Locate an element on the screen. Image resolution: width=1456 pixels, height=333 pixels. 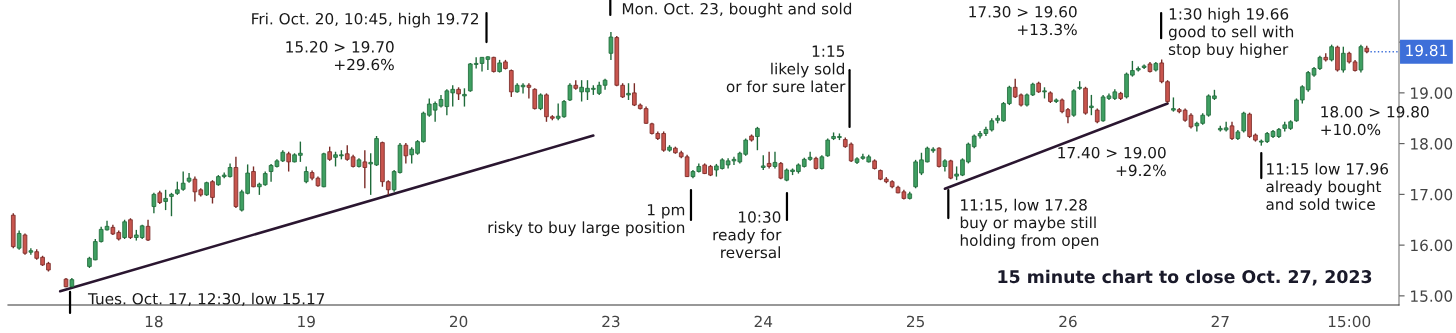
annotation: 15.20 > 19.70 +29.6% is located at coordinates (340, 56).